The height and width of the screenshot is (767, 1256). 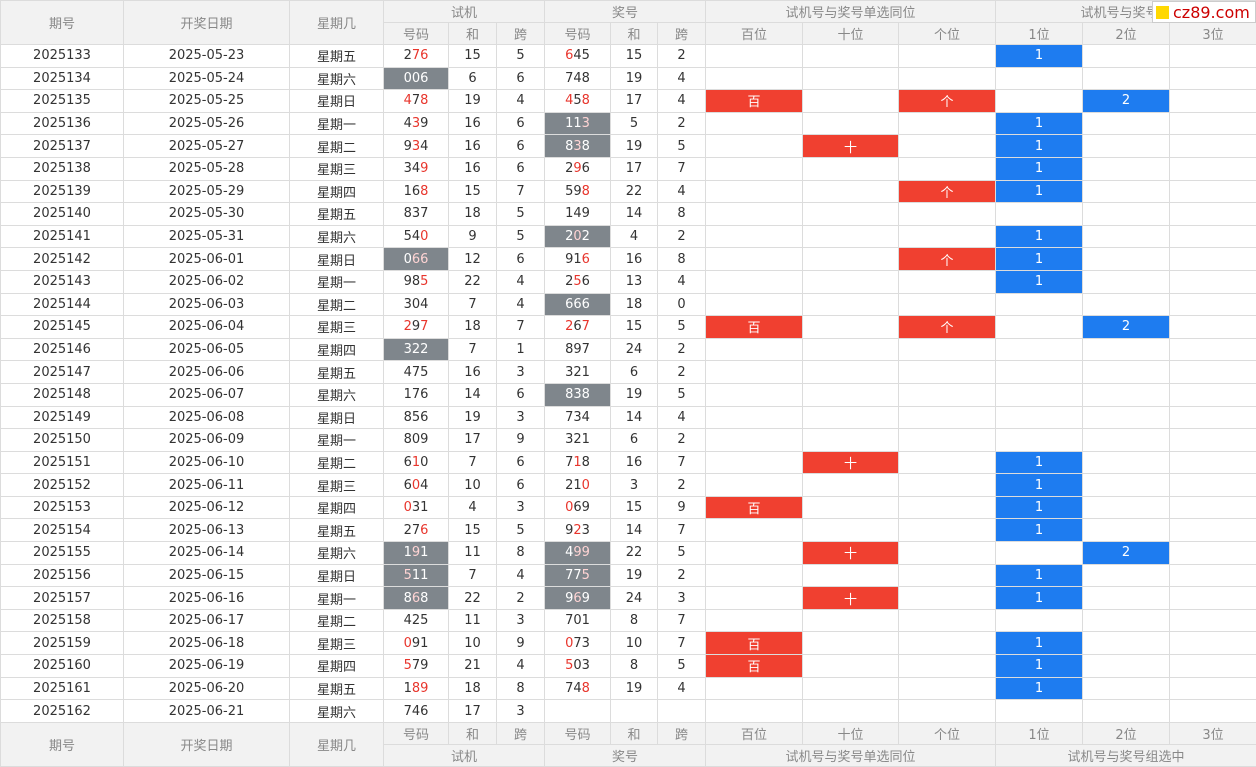 What do you see at coordinates (521, 666) in the screenshot?
I see `trial-span: 4` at bounding box center [521, 666].